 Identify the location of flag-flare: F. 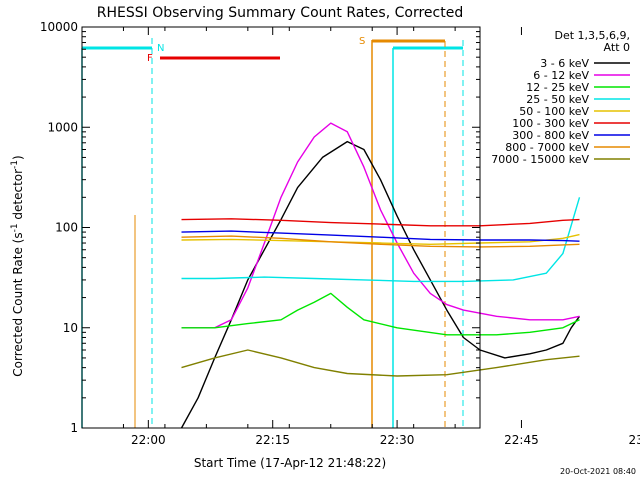
(213, 58).